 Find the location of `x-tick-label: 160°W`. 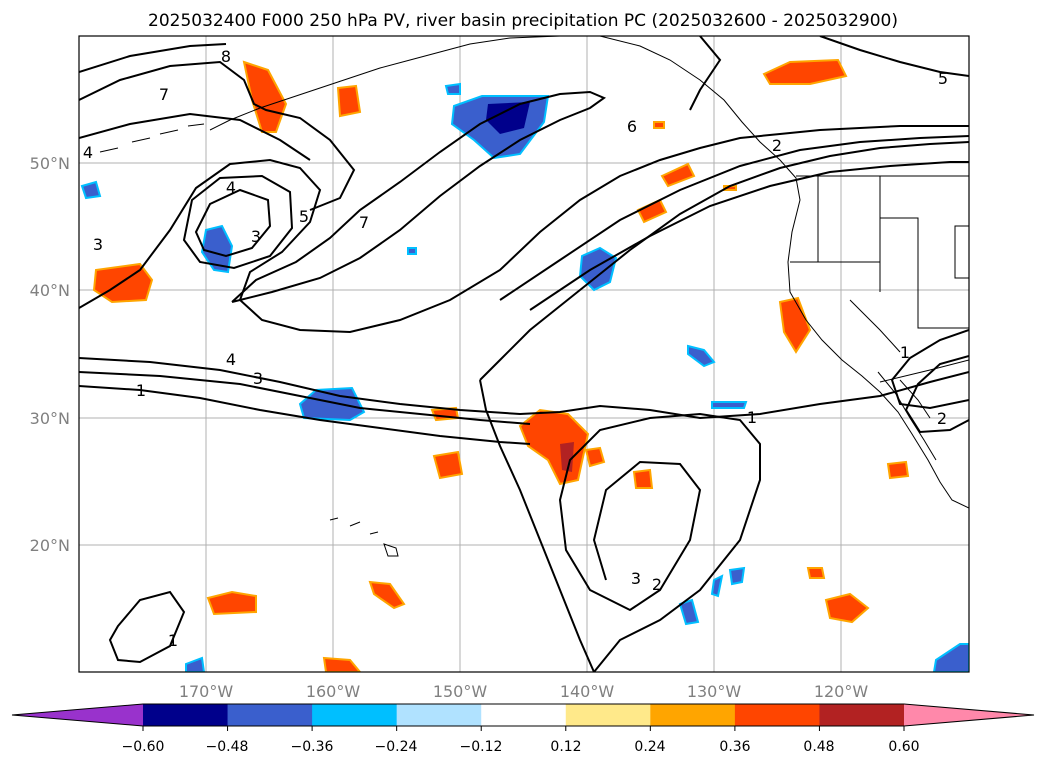

x-tick-label: 160°W is located at coordinates (333, 691).